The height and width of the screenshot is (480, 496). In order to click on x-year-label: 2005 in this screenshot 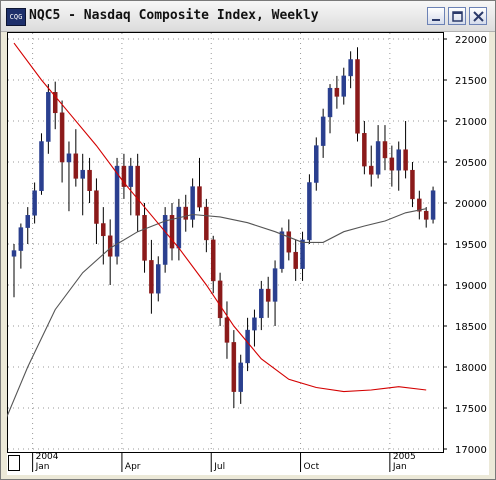, I will do `click(404, 457)`.